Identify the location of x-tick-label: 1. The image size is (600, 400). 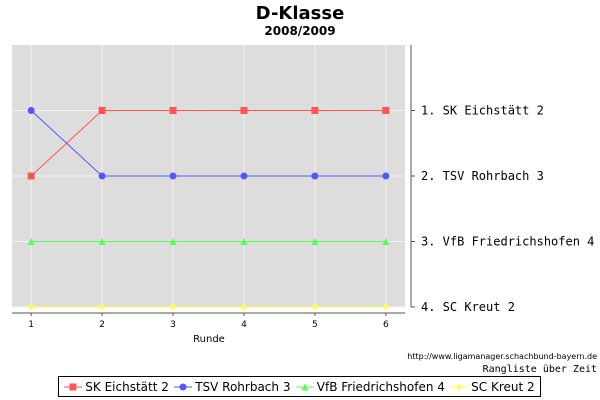
(31, 325).